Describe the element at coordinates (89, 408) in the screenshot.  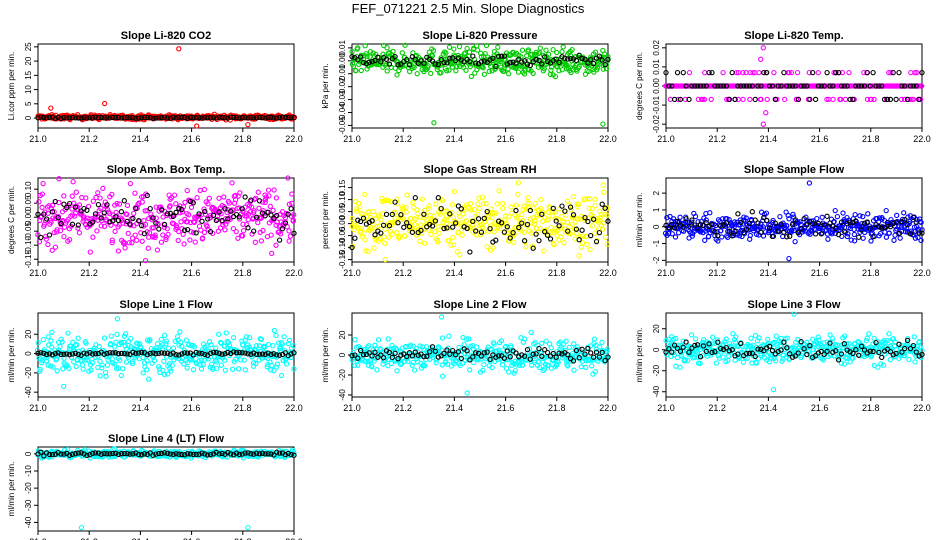
I see `x-tick-label: 21.2` at that location.